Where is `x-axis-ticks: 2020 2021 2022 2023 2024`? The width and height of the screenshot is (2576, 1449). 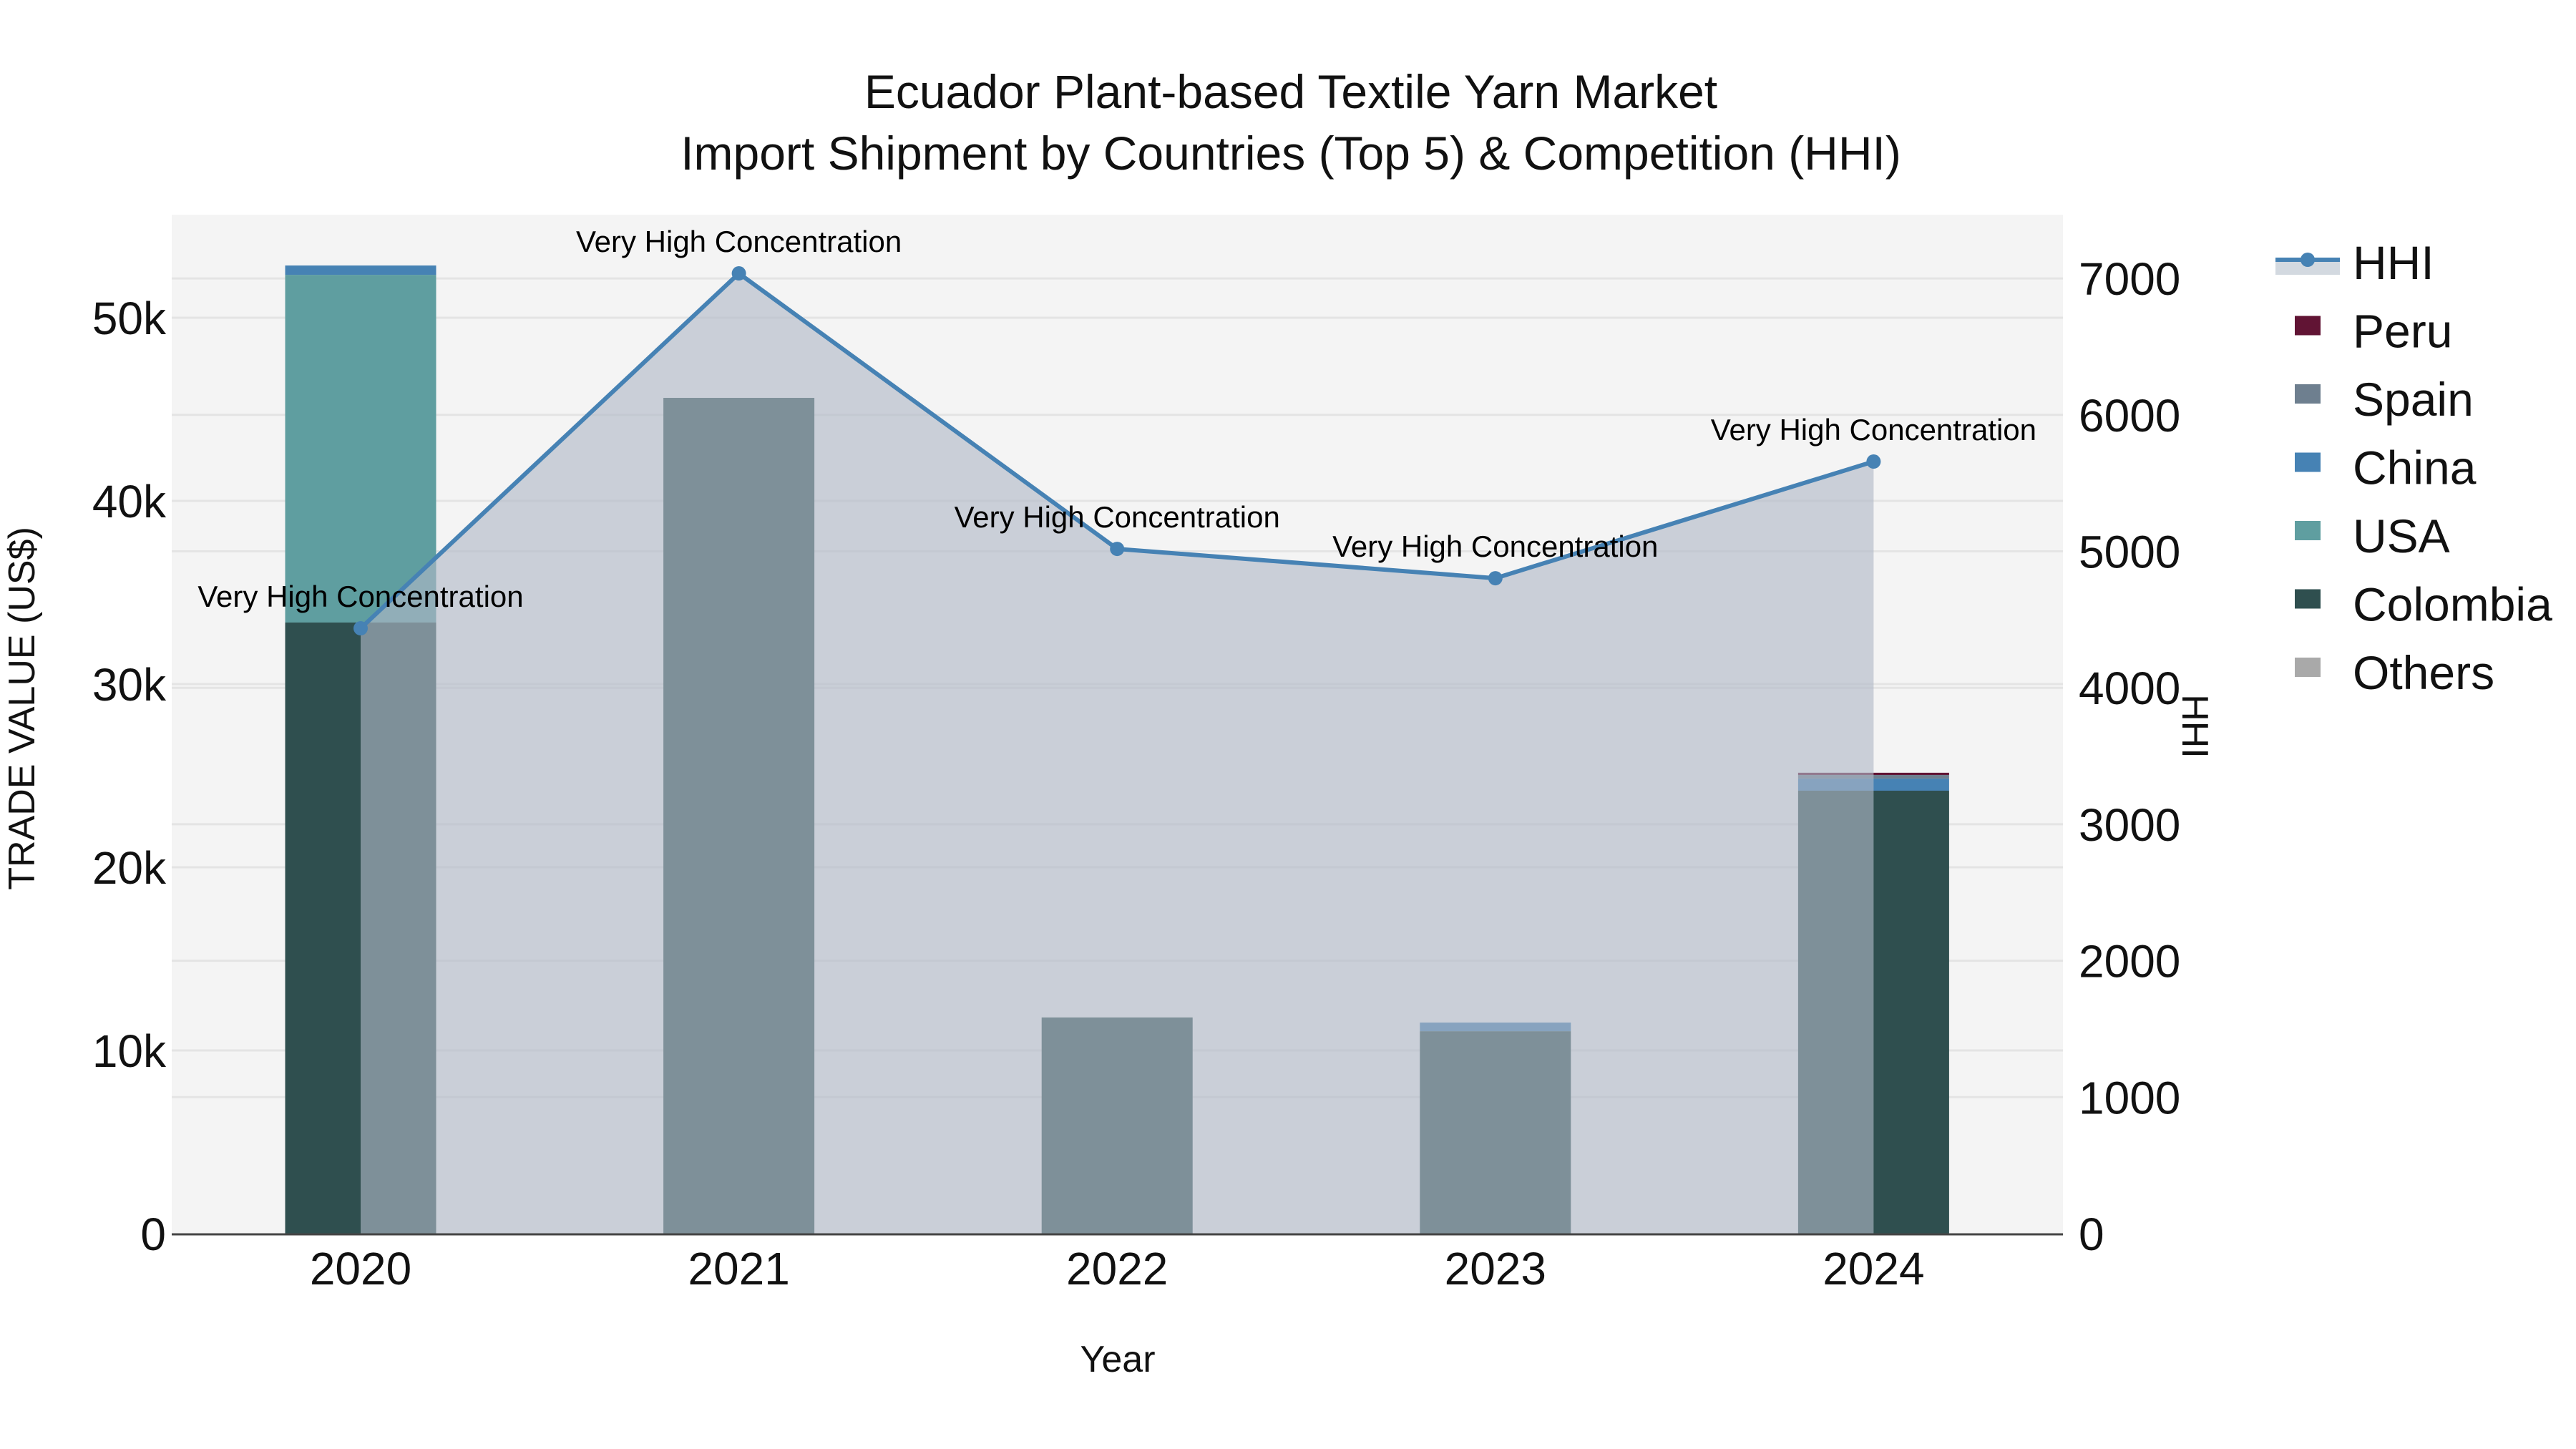 x-axis-ticks: 2020 2021 2022 2023 2024 is located at coordinates (1117, 1268).